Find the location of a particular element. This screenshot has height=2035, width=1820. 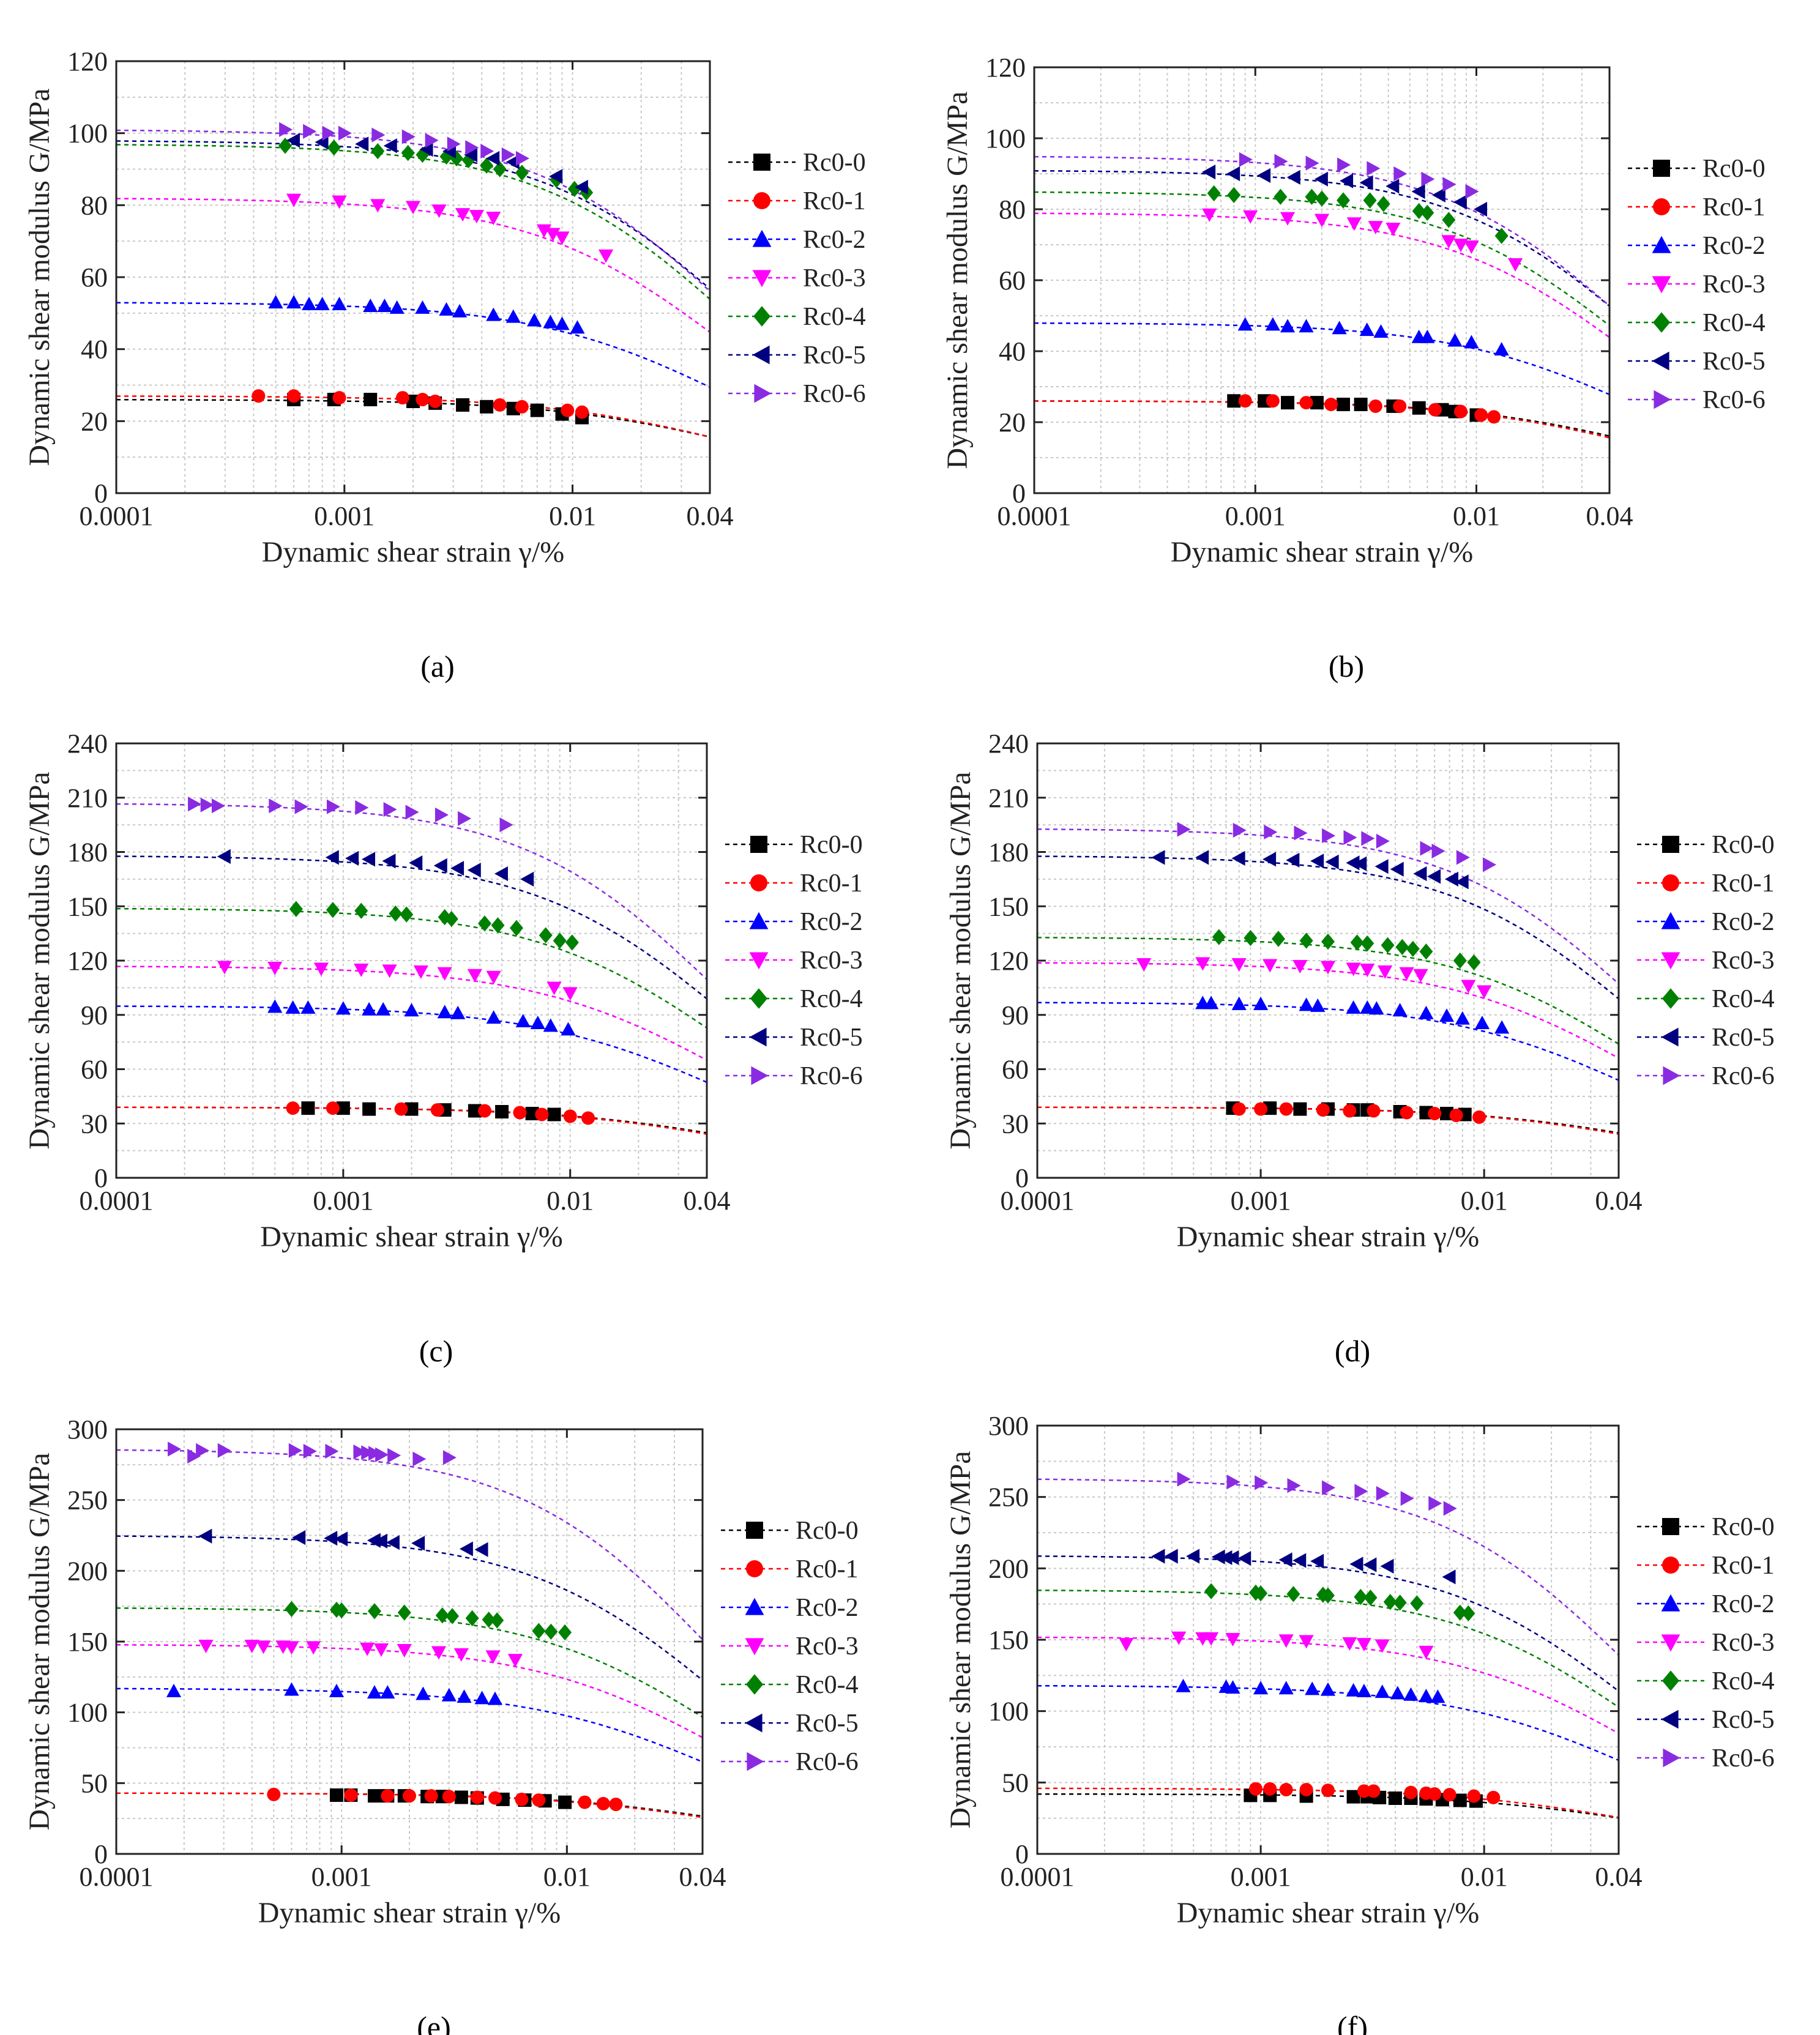

y-tick-label: 50 is located at coordinates (94, 1783).